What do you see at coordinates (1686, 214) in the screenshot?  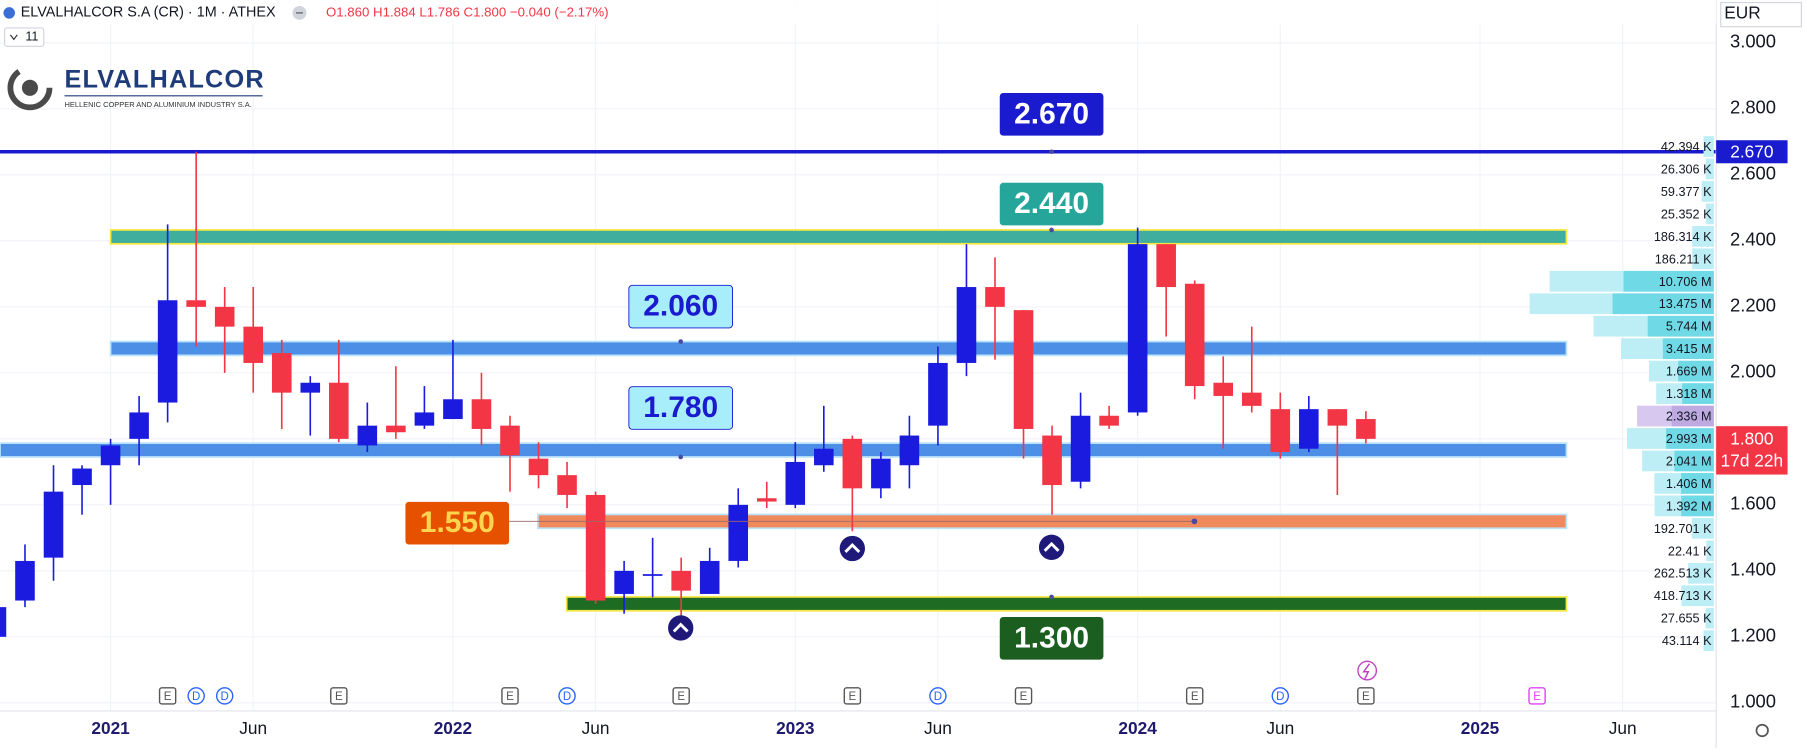 I see `volume-label: 25.352 K` at bounding box center [1686, 214].